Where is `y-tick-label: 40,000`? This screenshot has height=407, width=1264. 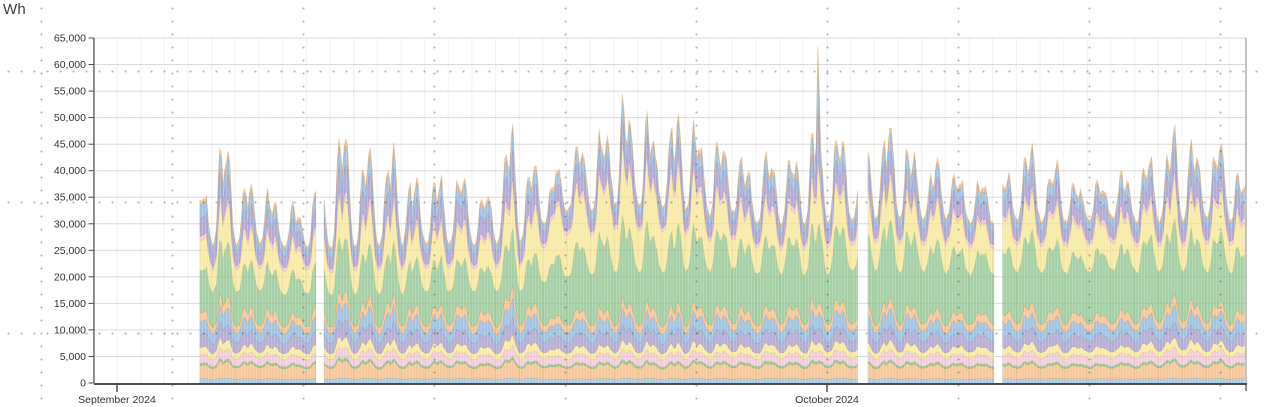
y-tick-label: 40,000 is located at coordinates (70, 171).